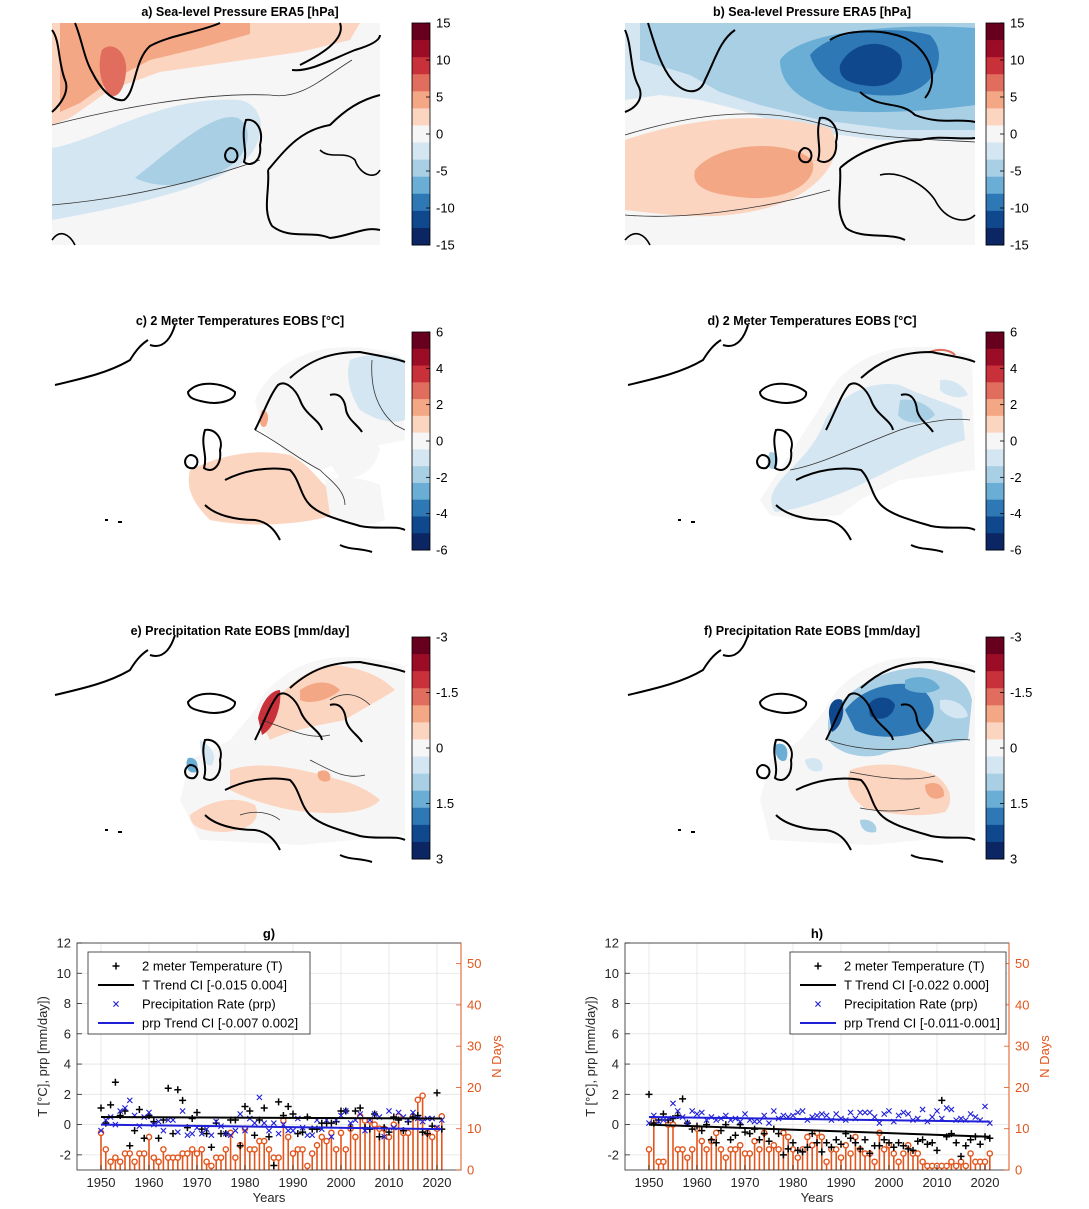  Describe the element at coordinates (1019, 245) in the screenshot. I see `colorbar-tick-label: -15` at that location.